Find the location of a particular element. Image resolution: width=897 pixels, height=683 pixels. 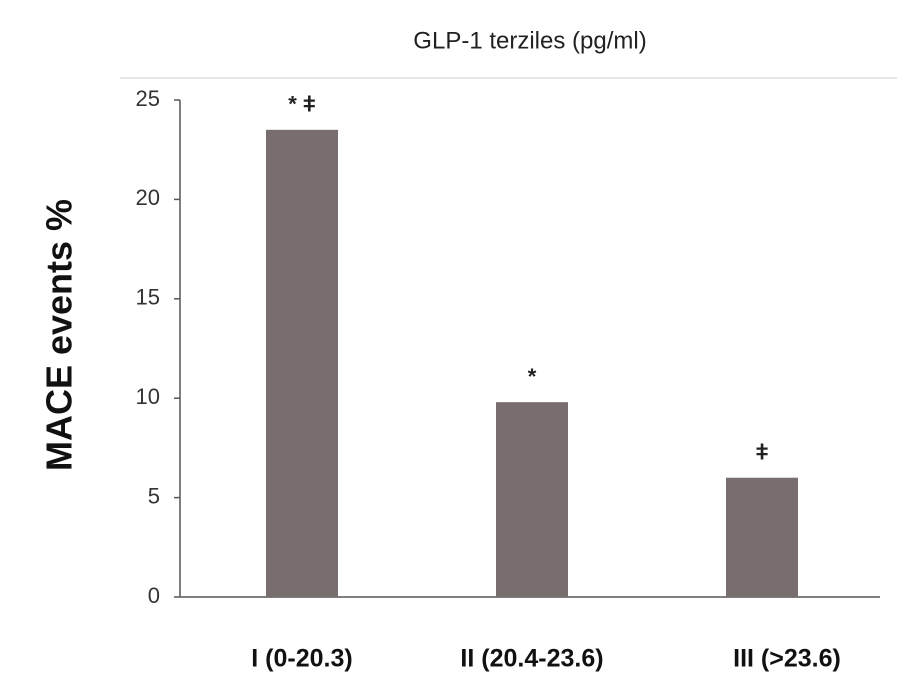

y-tick-label: 10 is located at coordinates (148, 396).